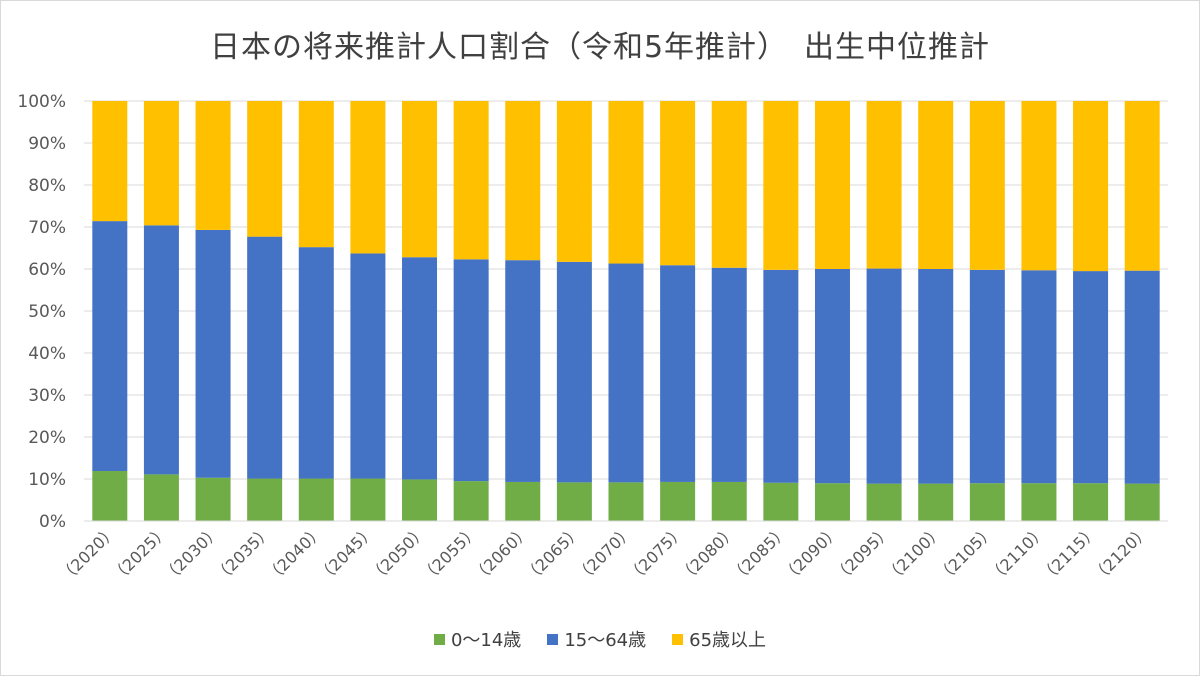 Image resolution: width=1200 pixels, height=676 pixels. What do you see at coordinates (47, 228) in the screenshot?
I see `y-tick-label: 70%` at bounding box center [47, 228].